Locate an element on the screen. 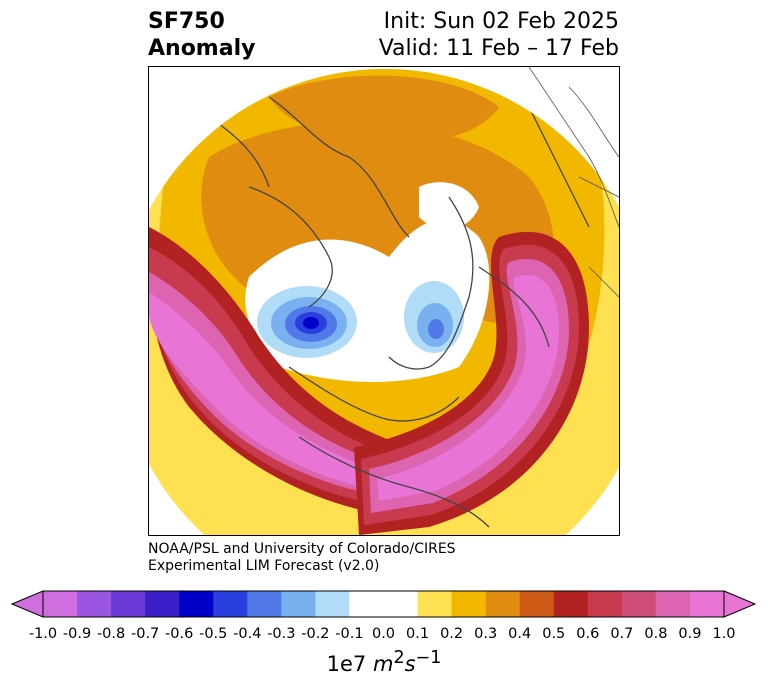 Image resolution: width=768 pixels, height=688 pixels. positive-band-east-0.9 is located at coordinates (469, 385).